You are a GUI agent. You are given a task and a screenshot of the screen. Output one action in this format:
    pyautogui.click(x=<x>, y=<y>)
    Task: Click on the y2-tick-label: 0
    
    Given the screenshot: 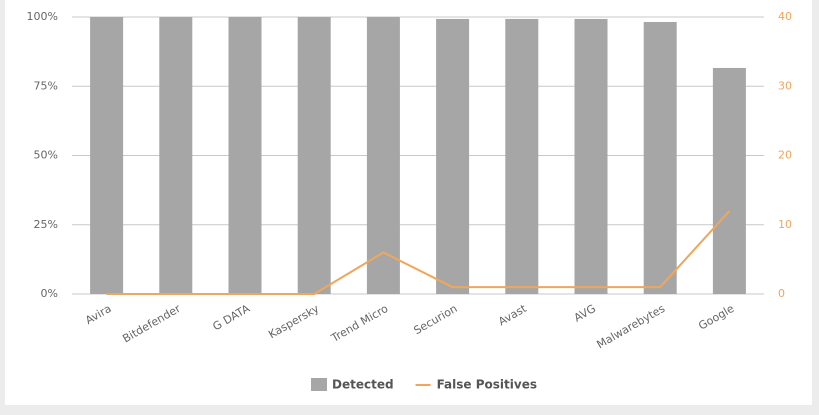 What is the action you would take?
    pyautogui.click(x=781, y=293)
    